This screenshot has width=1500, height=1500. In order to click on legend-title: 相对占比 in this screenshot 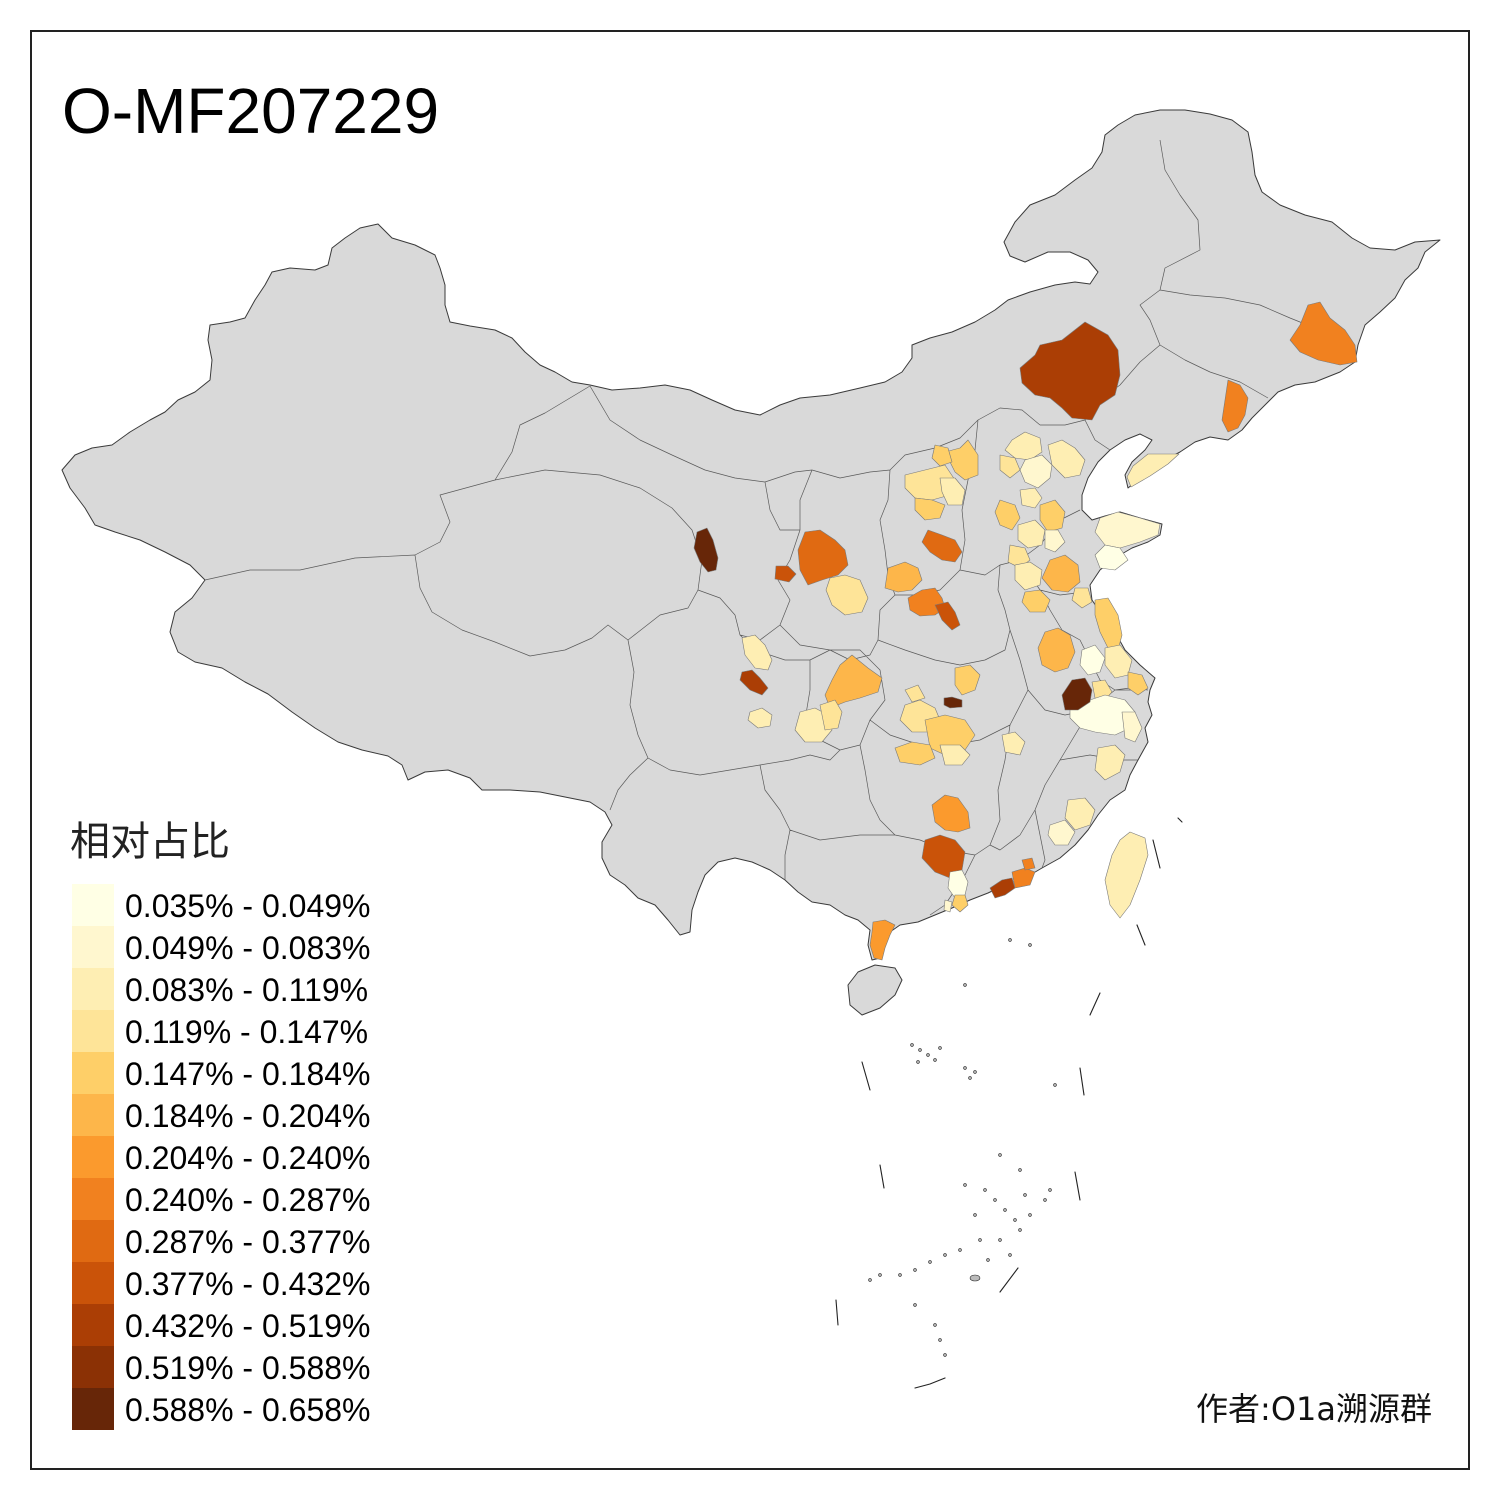, I will do `click(150, 842)`.